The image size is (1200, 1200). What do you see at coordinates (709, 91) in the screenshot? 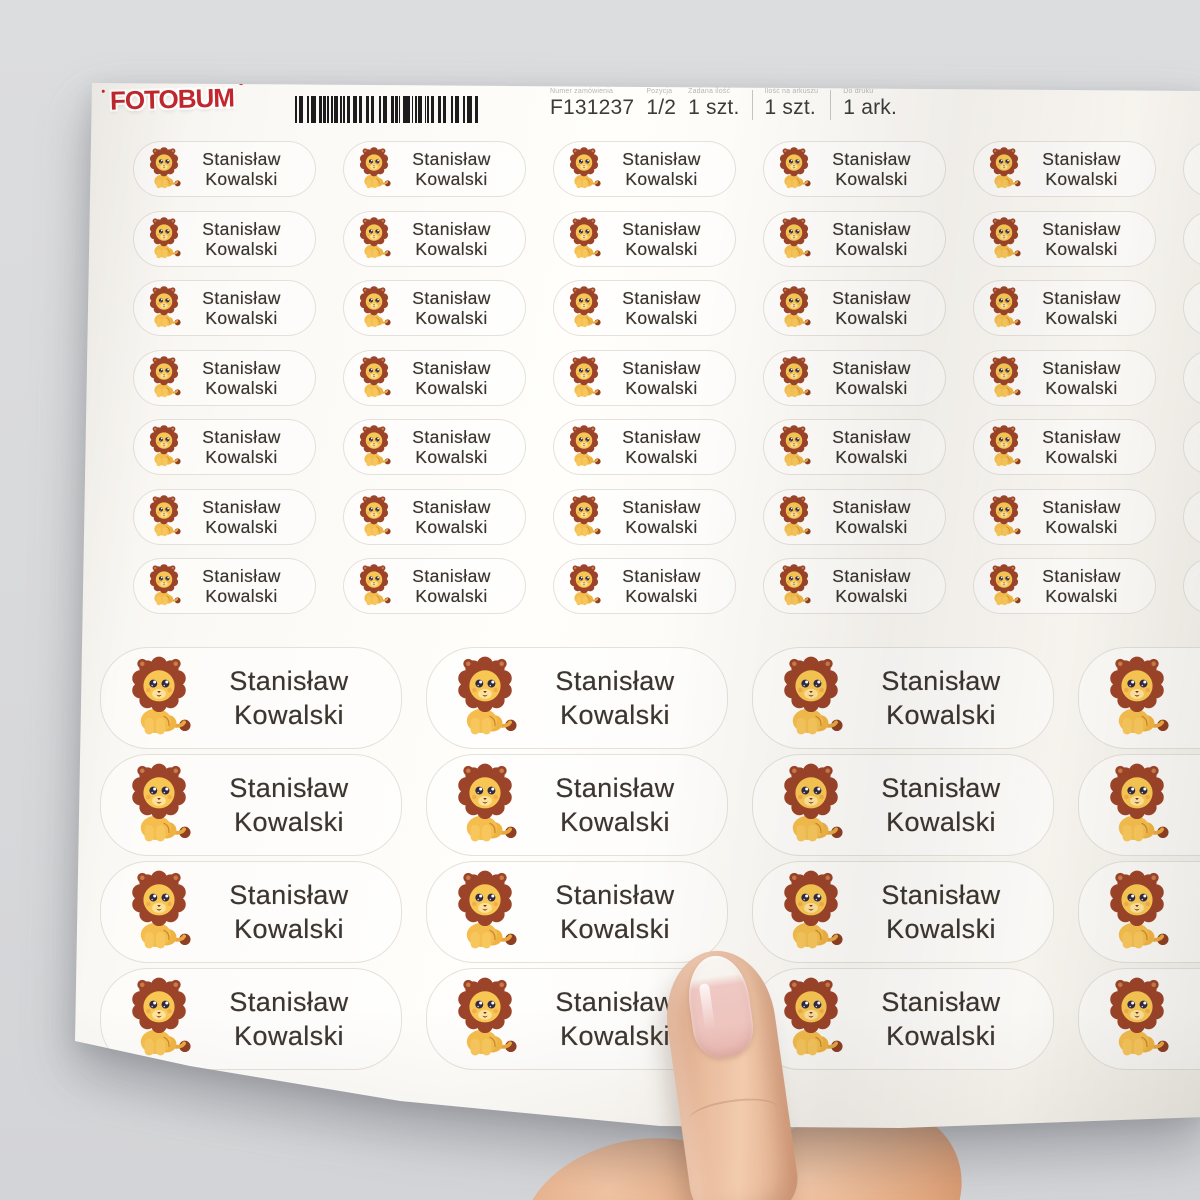
I see `info-label: Zadana ilość` at bounding box center [709, 91].